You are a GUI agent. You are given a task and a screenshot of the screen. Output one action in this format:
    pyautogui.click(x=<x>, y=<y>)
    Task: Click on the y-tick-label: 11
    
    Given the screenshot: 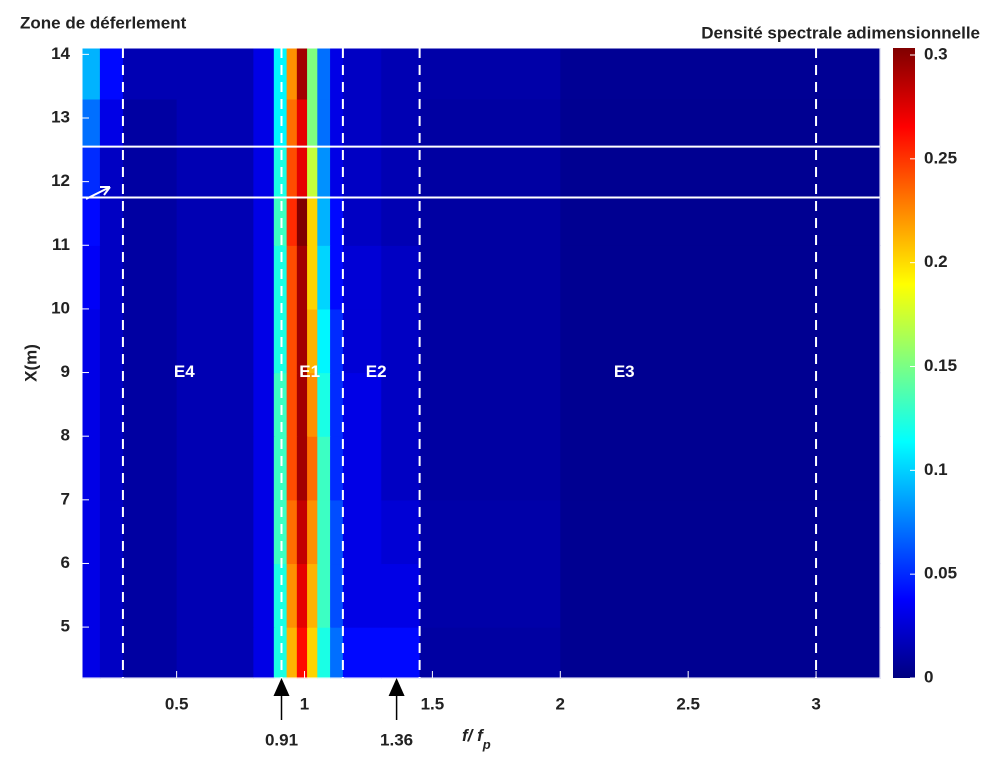 What is the action you would take?
    pyautogui.click(x=61, y=244)
    